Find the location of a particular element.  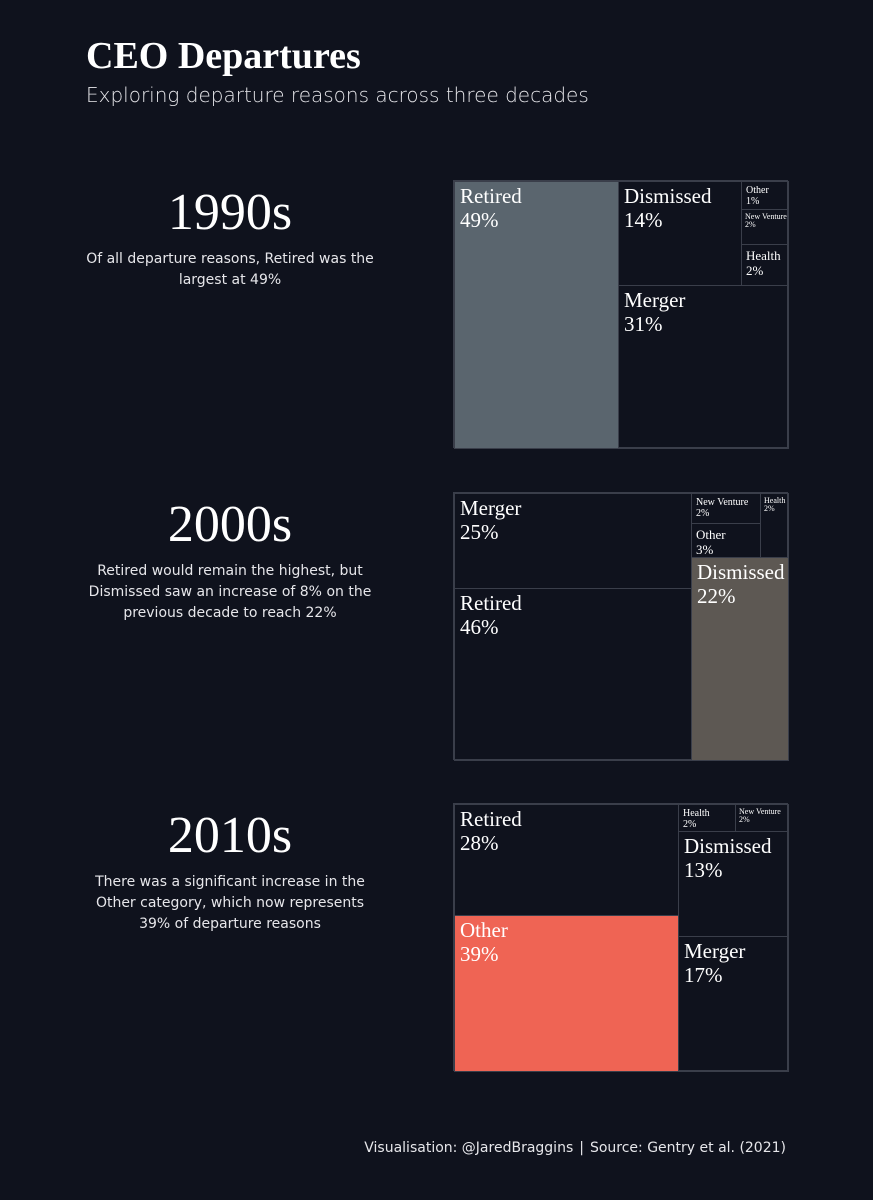

decade-label-2010s: 2010s is located at coordinates (230, 835).